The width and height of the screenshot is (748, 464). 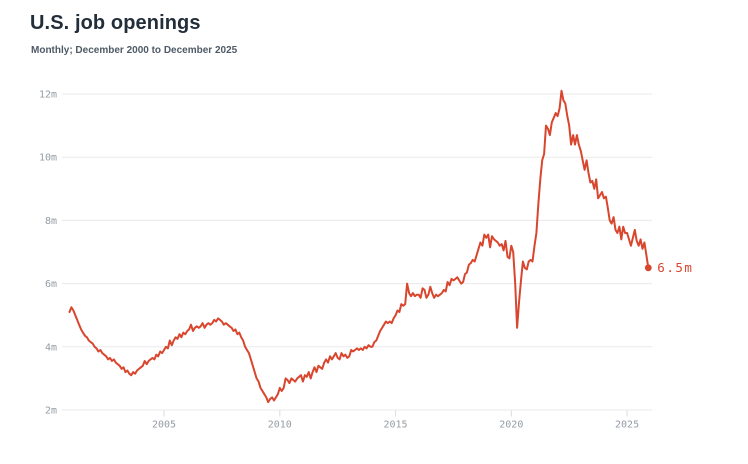 I want to click on x-axis-tick-label: 2005, so click(x=164, y=425).